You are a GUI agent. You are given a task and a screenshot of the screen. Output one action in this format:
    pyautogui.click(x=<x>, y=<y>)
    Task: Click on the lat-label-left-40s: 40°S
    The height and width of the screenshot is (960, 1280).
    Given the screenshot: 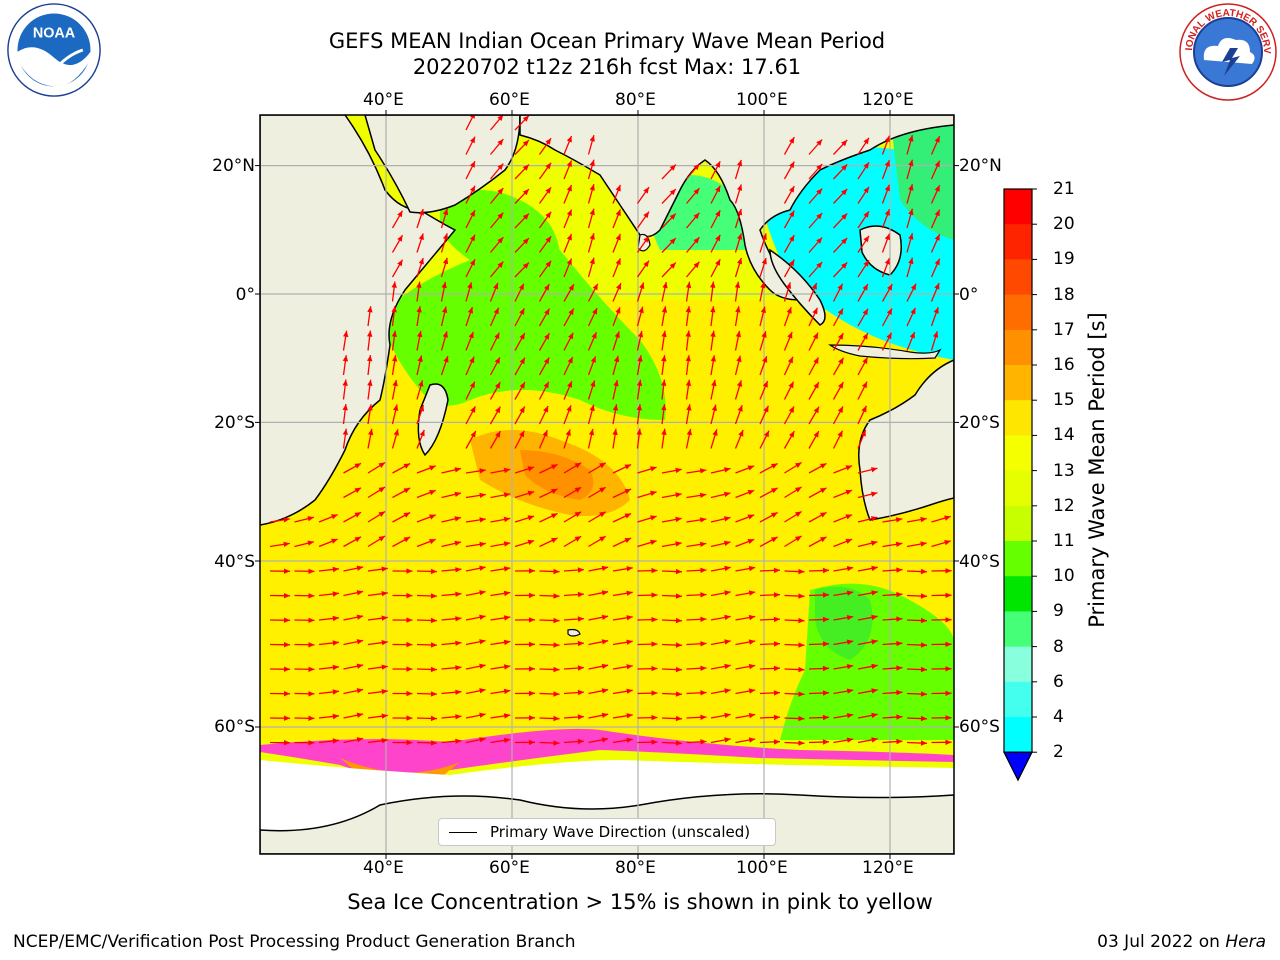 What is the action you would take?
    pyautogui.click(x=234, y=562)
    